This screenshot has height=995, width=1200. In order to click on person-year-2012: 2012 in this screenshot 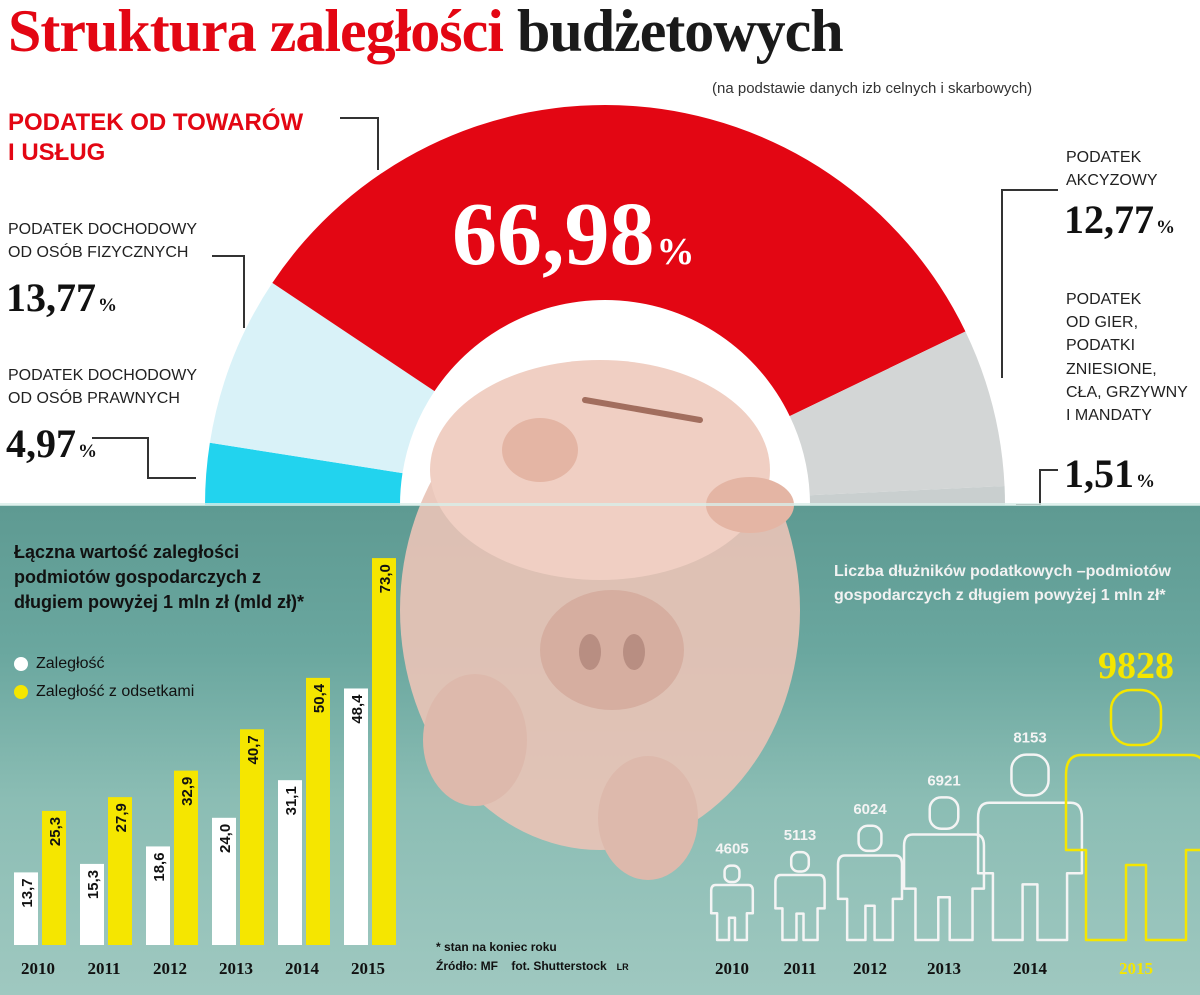, I will do `click(870, 968)`.